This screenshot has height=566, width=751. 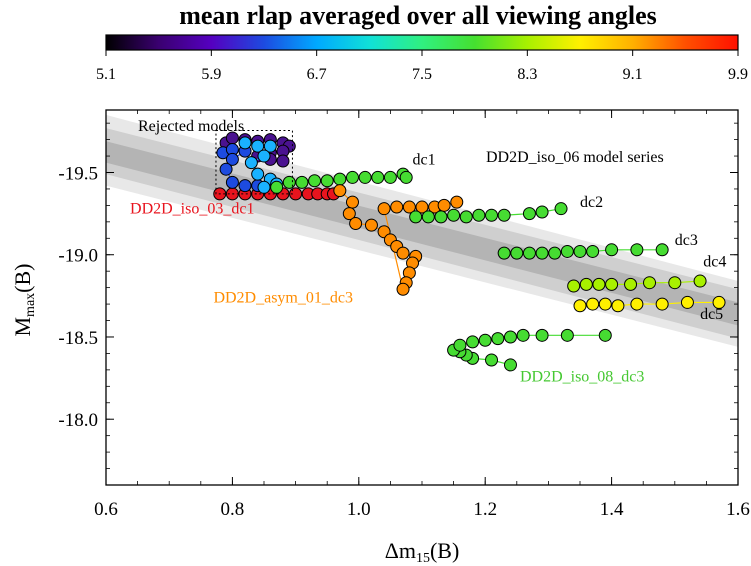 I want to click on annotation-dd2d-iso-08-dc3: DD2D_iso_08_dc3, so click(x=582, y=376).